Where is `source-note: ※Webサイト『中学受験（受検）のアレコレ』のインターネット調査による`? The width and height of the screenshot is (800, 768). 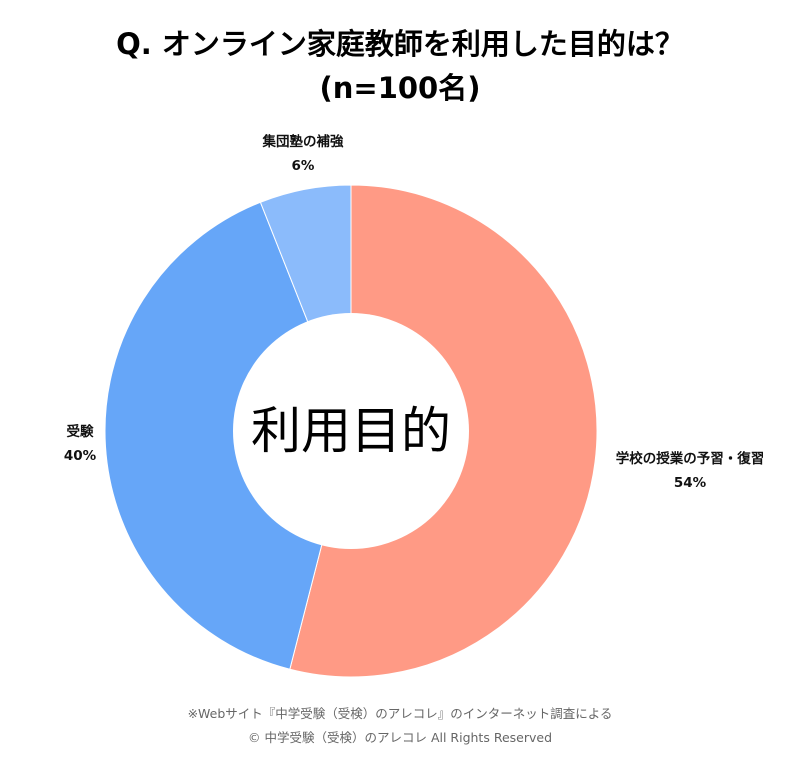 source-note: ※Webサイト『中学受験（受検）のアレコレ』のインターネット調査による is located at coordinates (400, 713).